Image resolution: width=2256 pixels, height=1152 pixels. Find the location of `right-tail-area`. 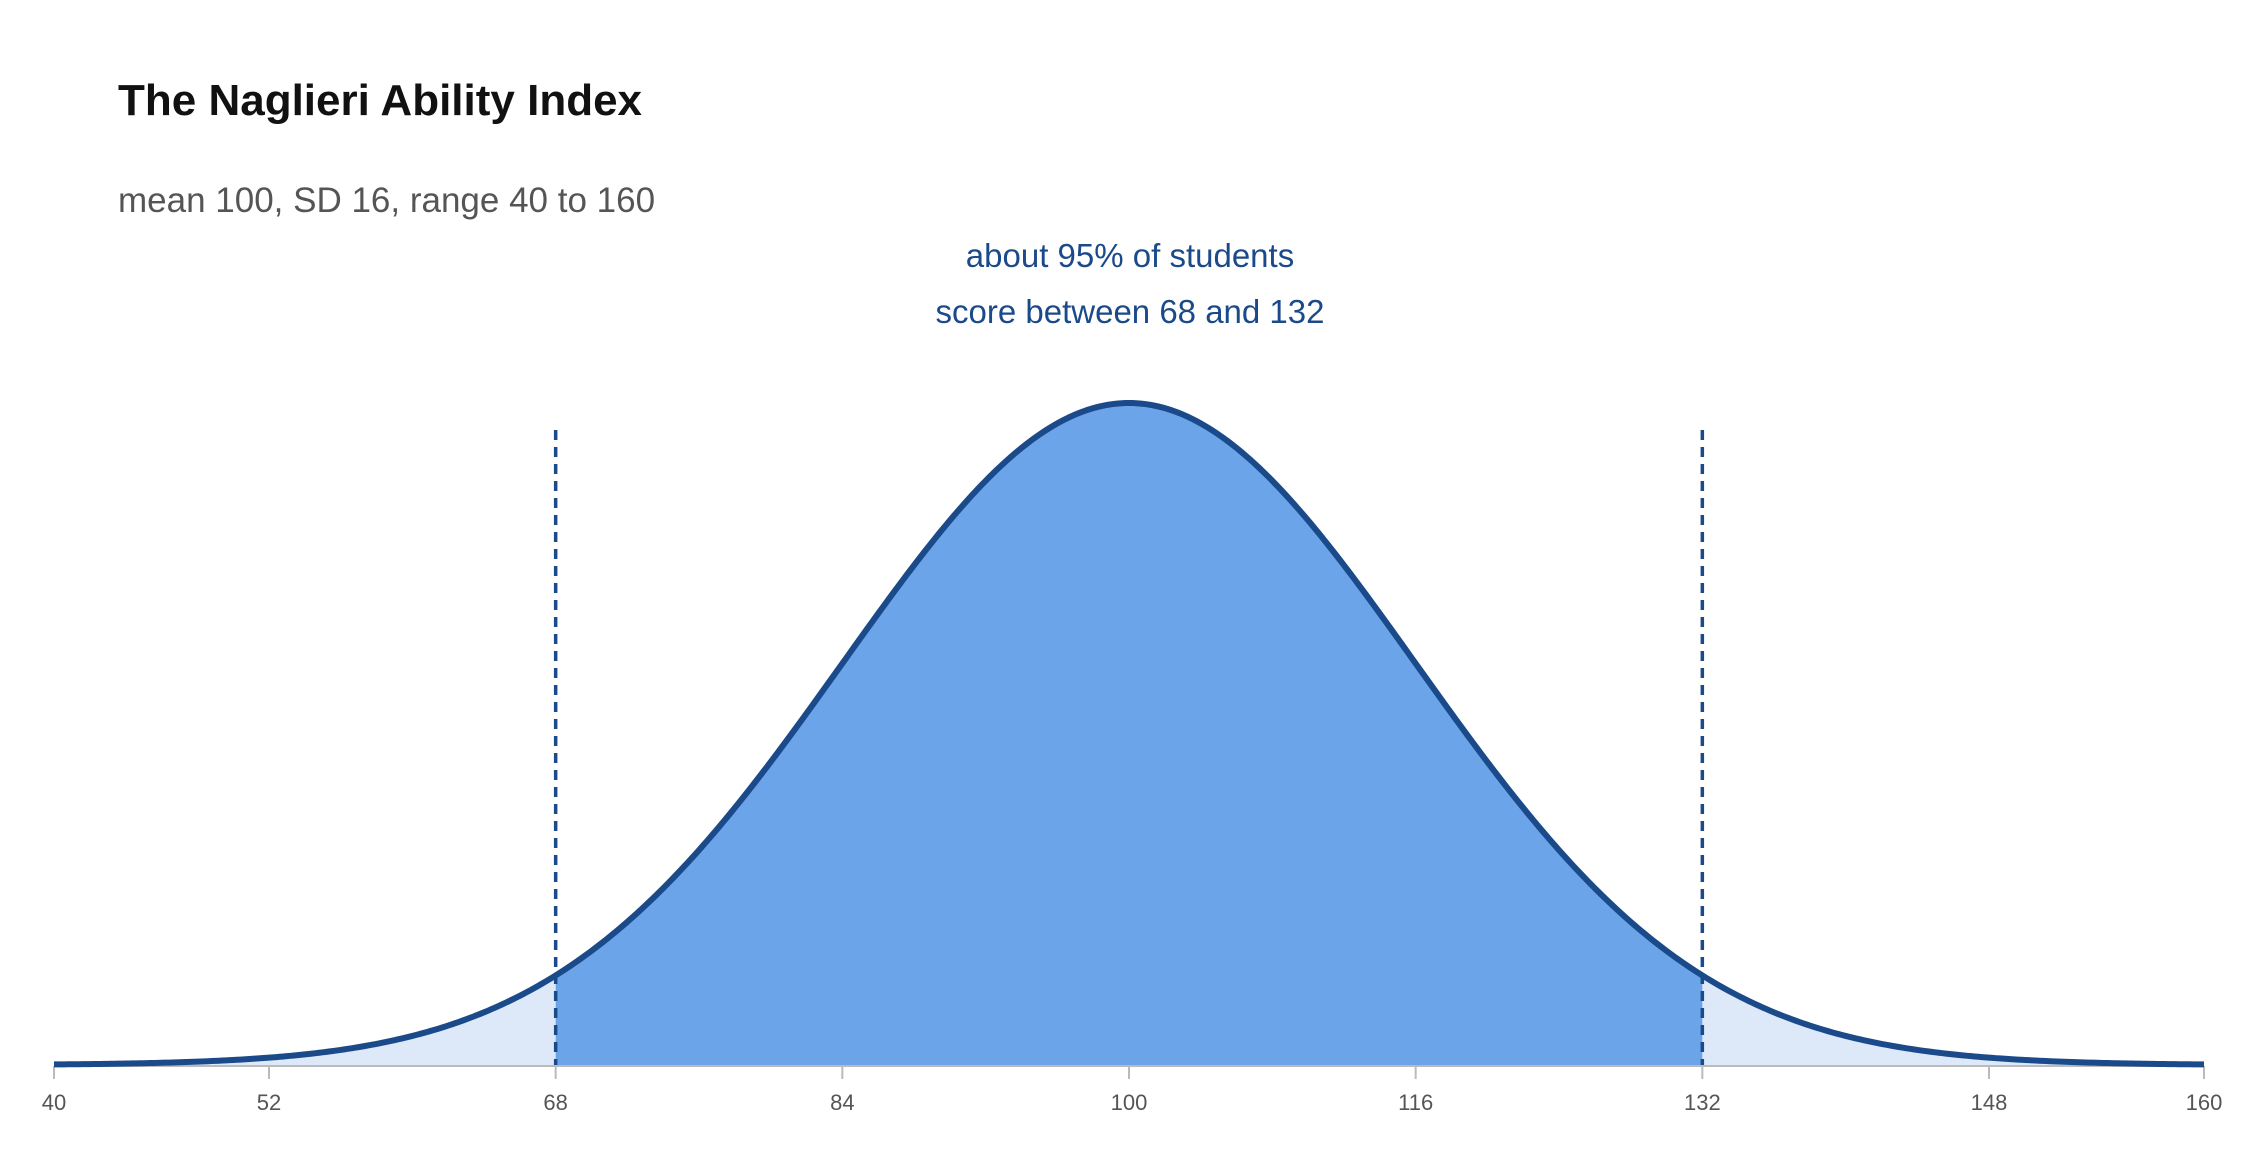

right-tail-area is located at coordinates (1953, 1020).